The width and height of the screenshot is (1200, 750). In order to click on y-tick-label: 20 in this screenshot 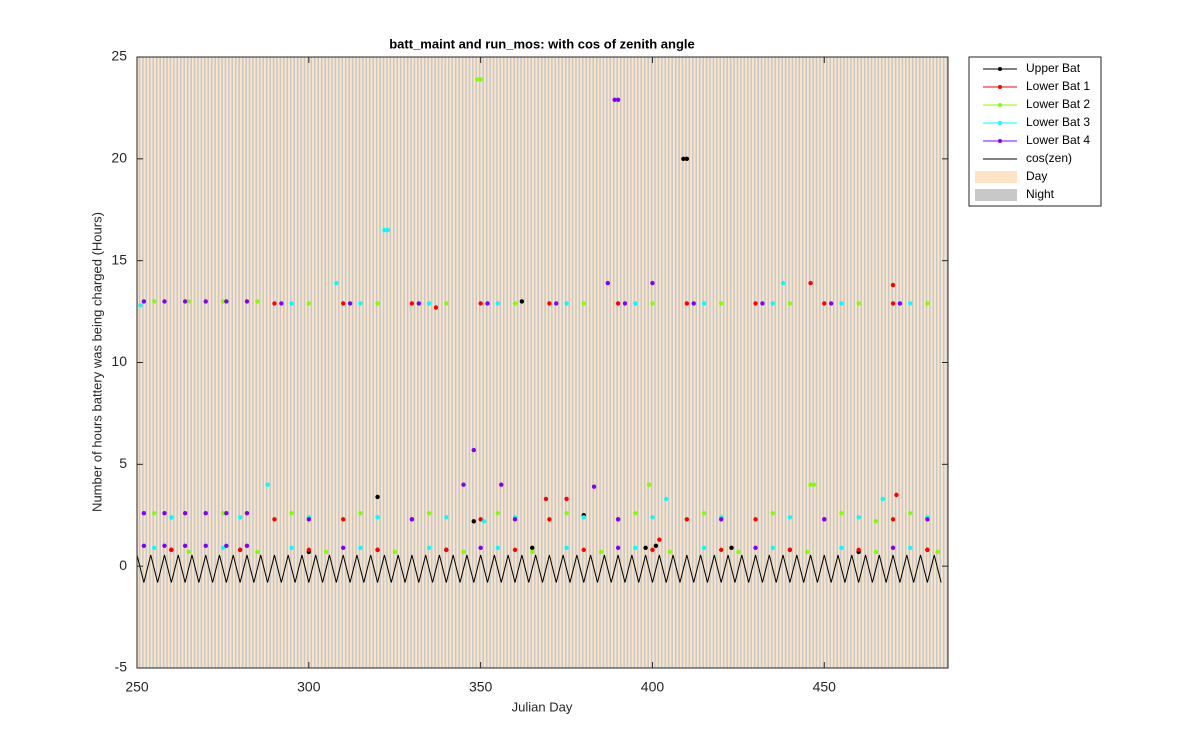, I will do `click(119, 158)`.